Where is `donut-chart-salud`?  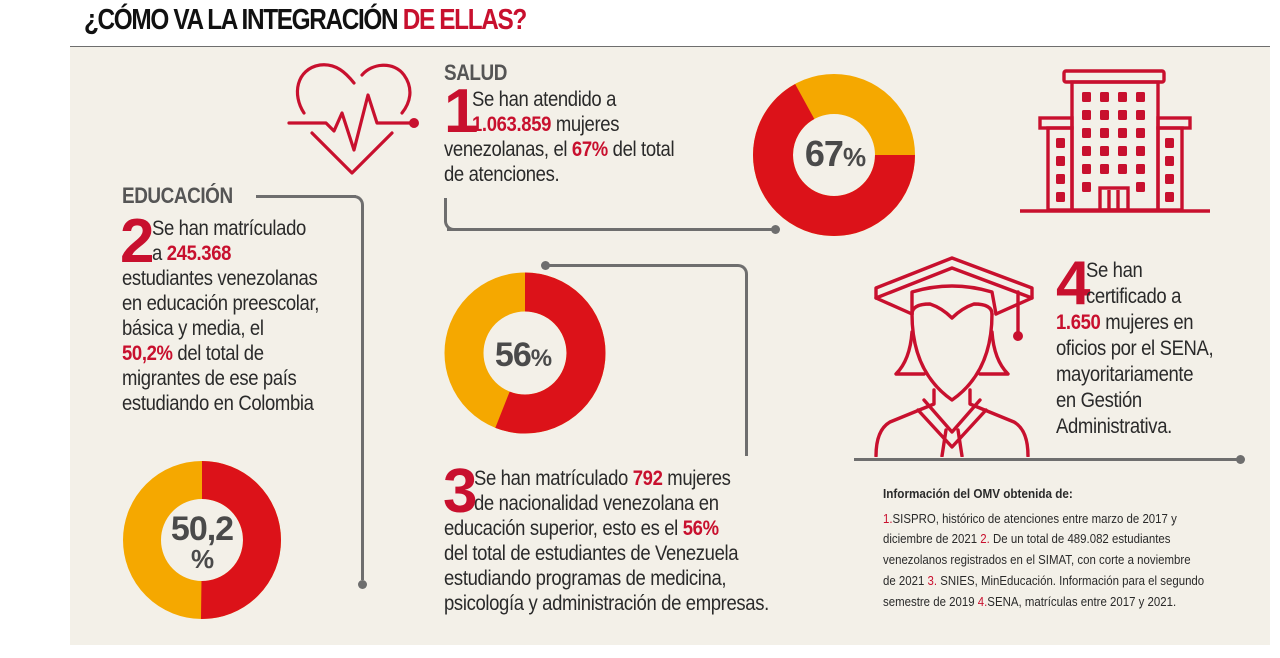 donut-chart-salud is located at coordinates (834, 155).